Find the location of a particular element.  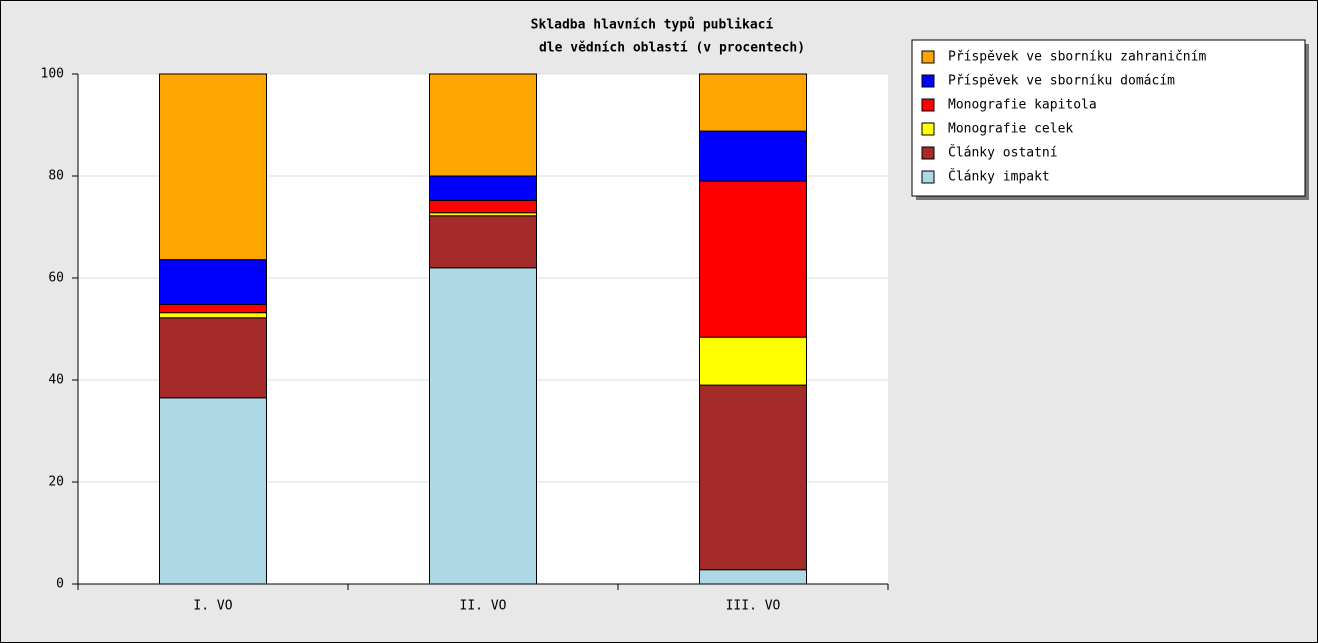

y-tick-label: 100 is located at coordinates (52, 74).